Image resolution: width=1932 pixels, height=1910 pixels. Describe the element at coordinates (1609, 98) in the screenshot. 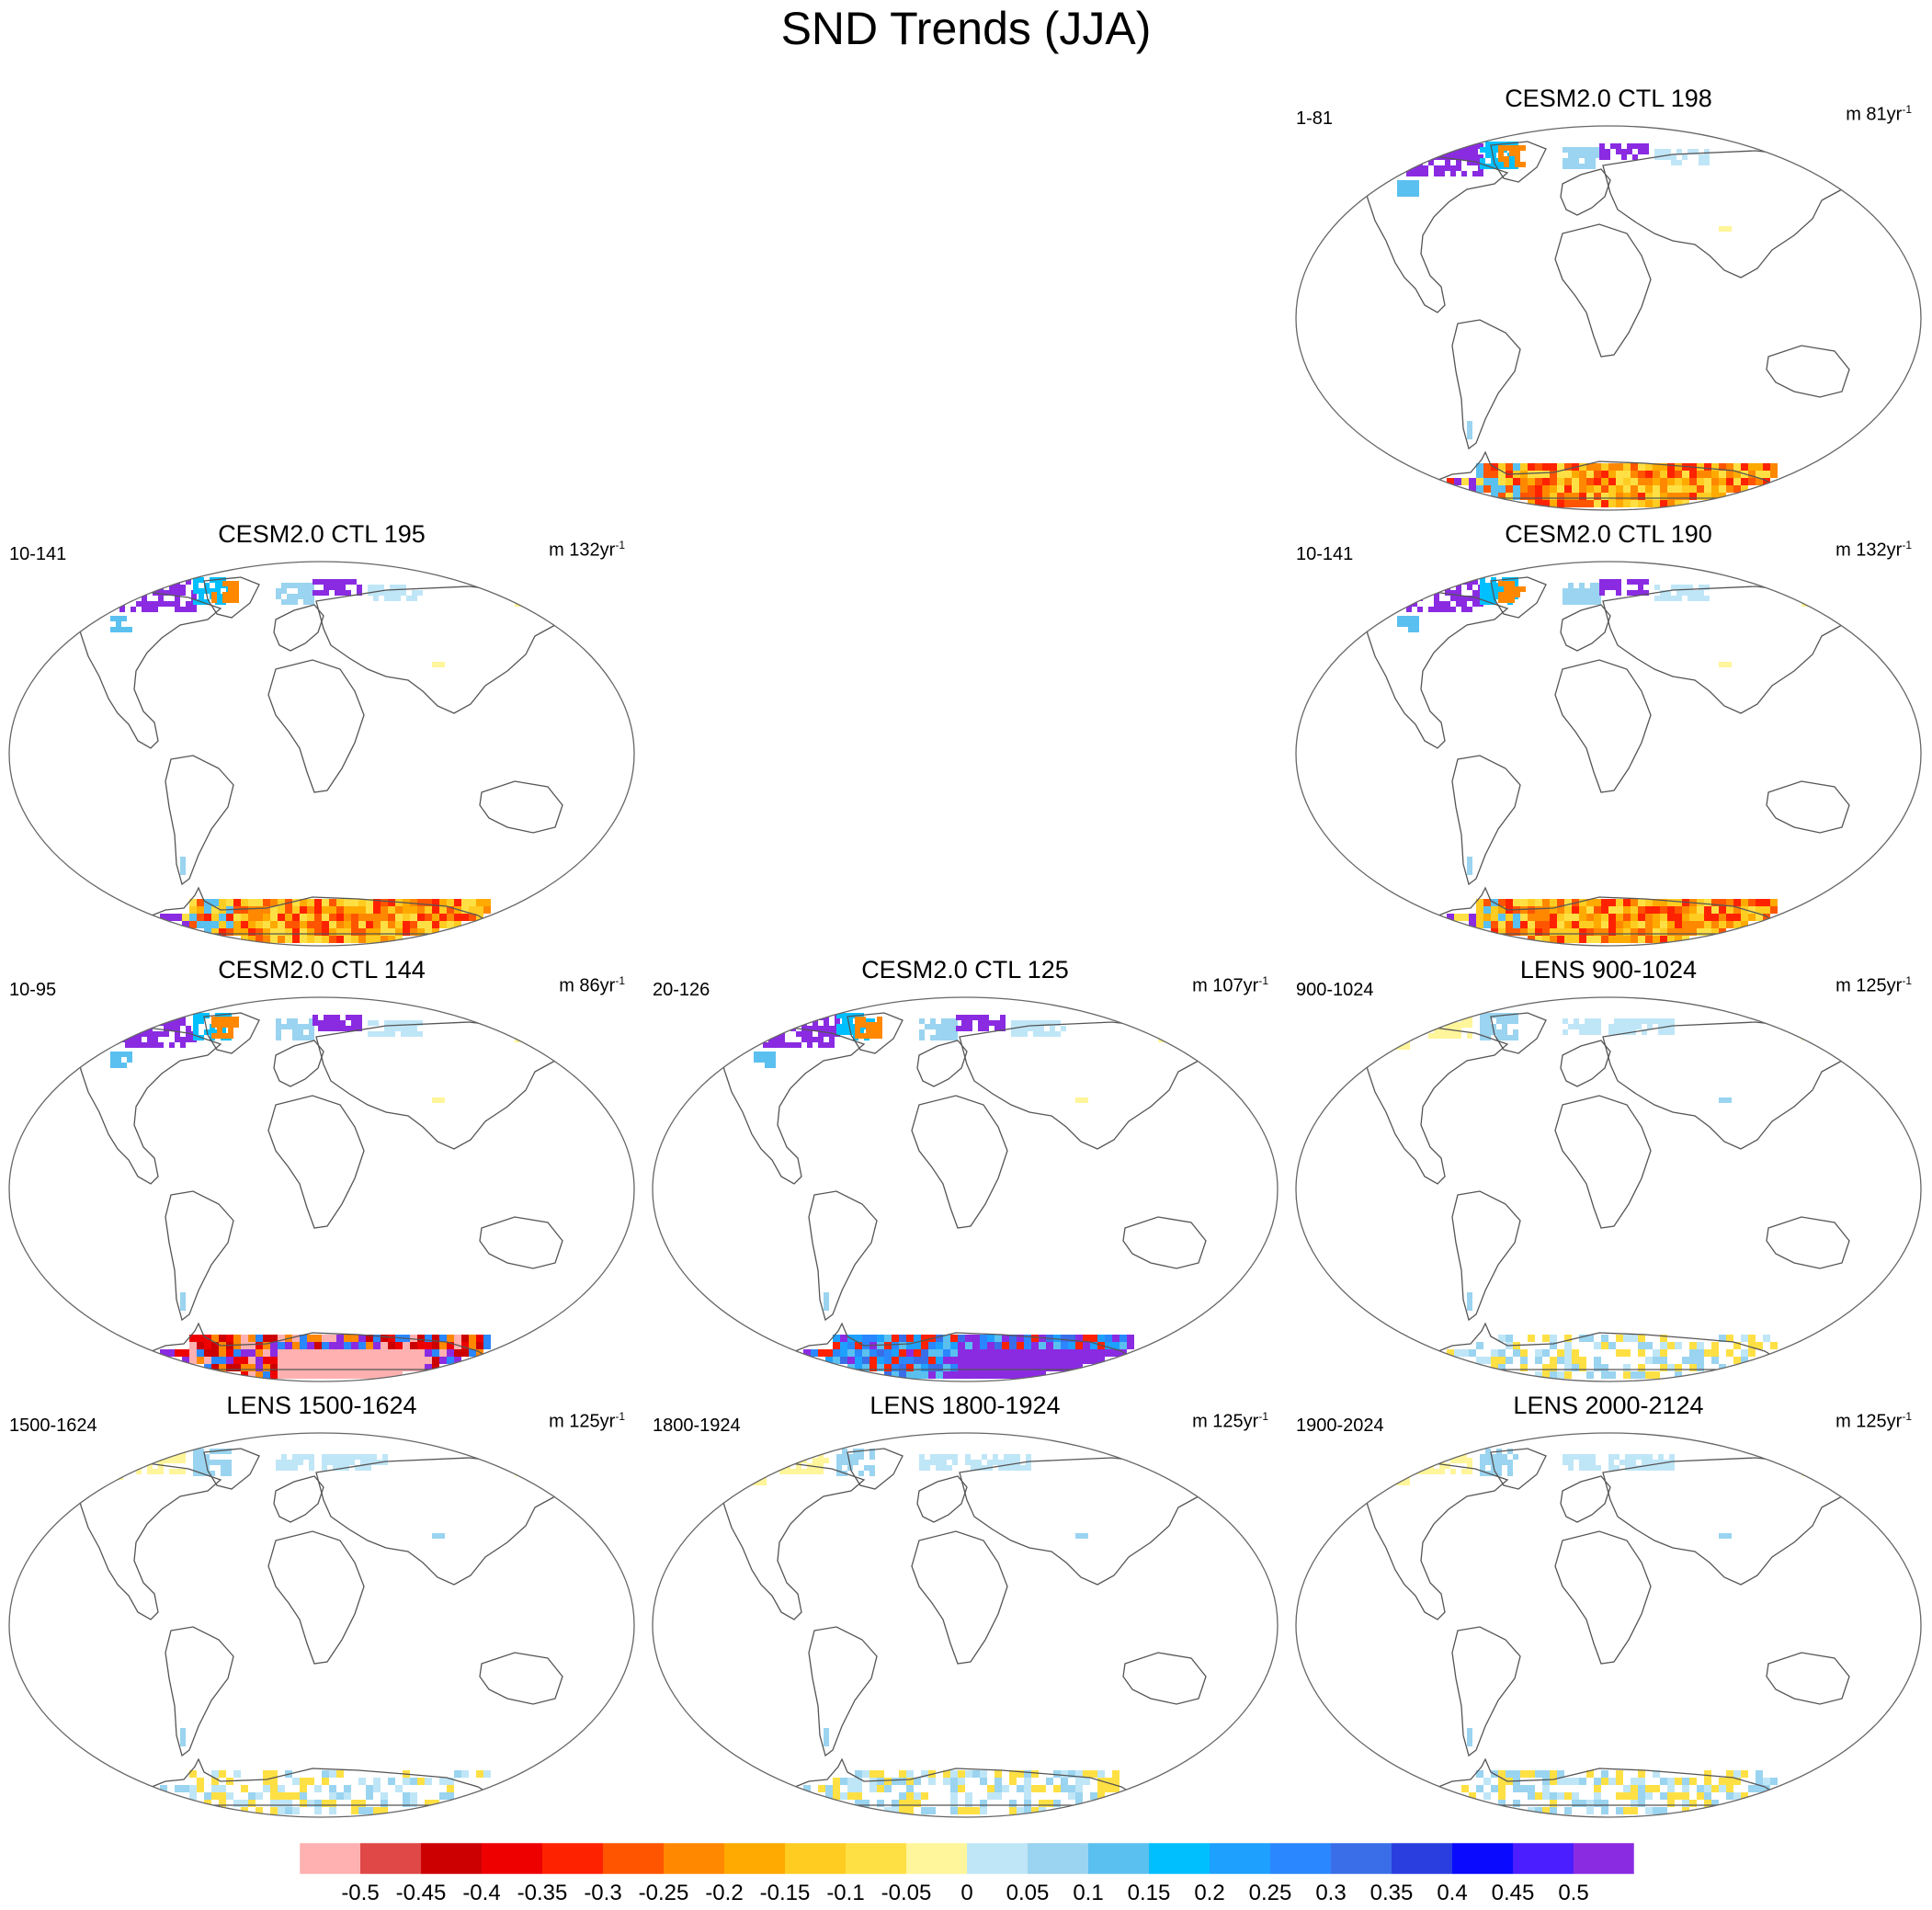

I see `panel-title: CESM2.0 CTL 198` at that location.